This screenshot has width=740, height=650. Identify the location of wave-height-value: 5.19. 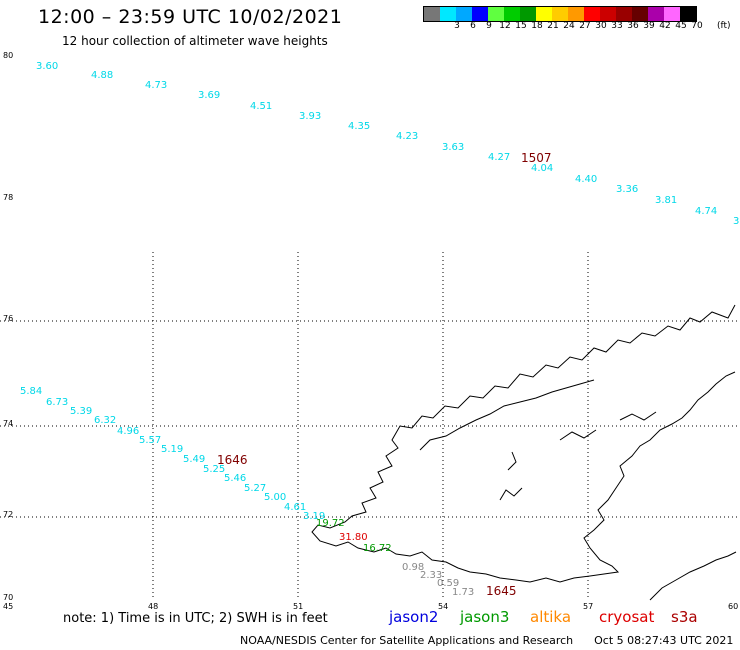
(172, 449).